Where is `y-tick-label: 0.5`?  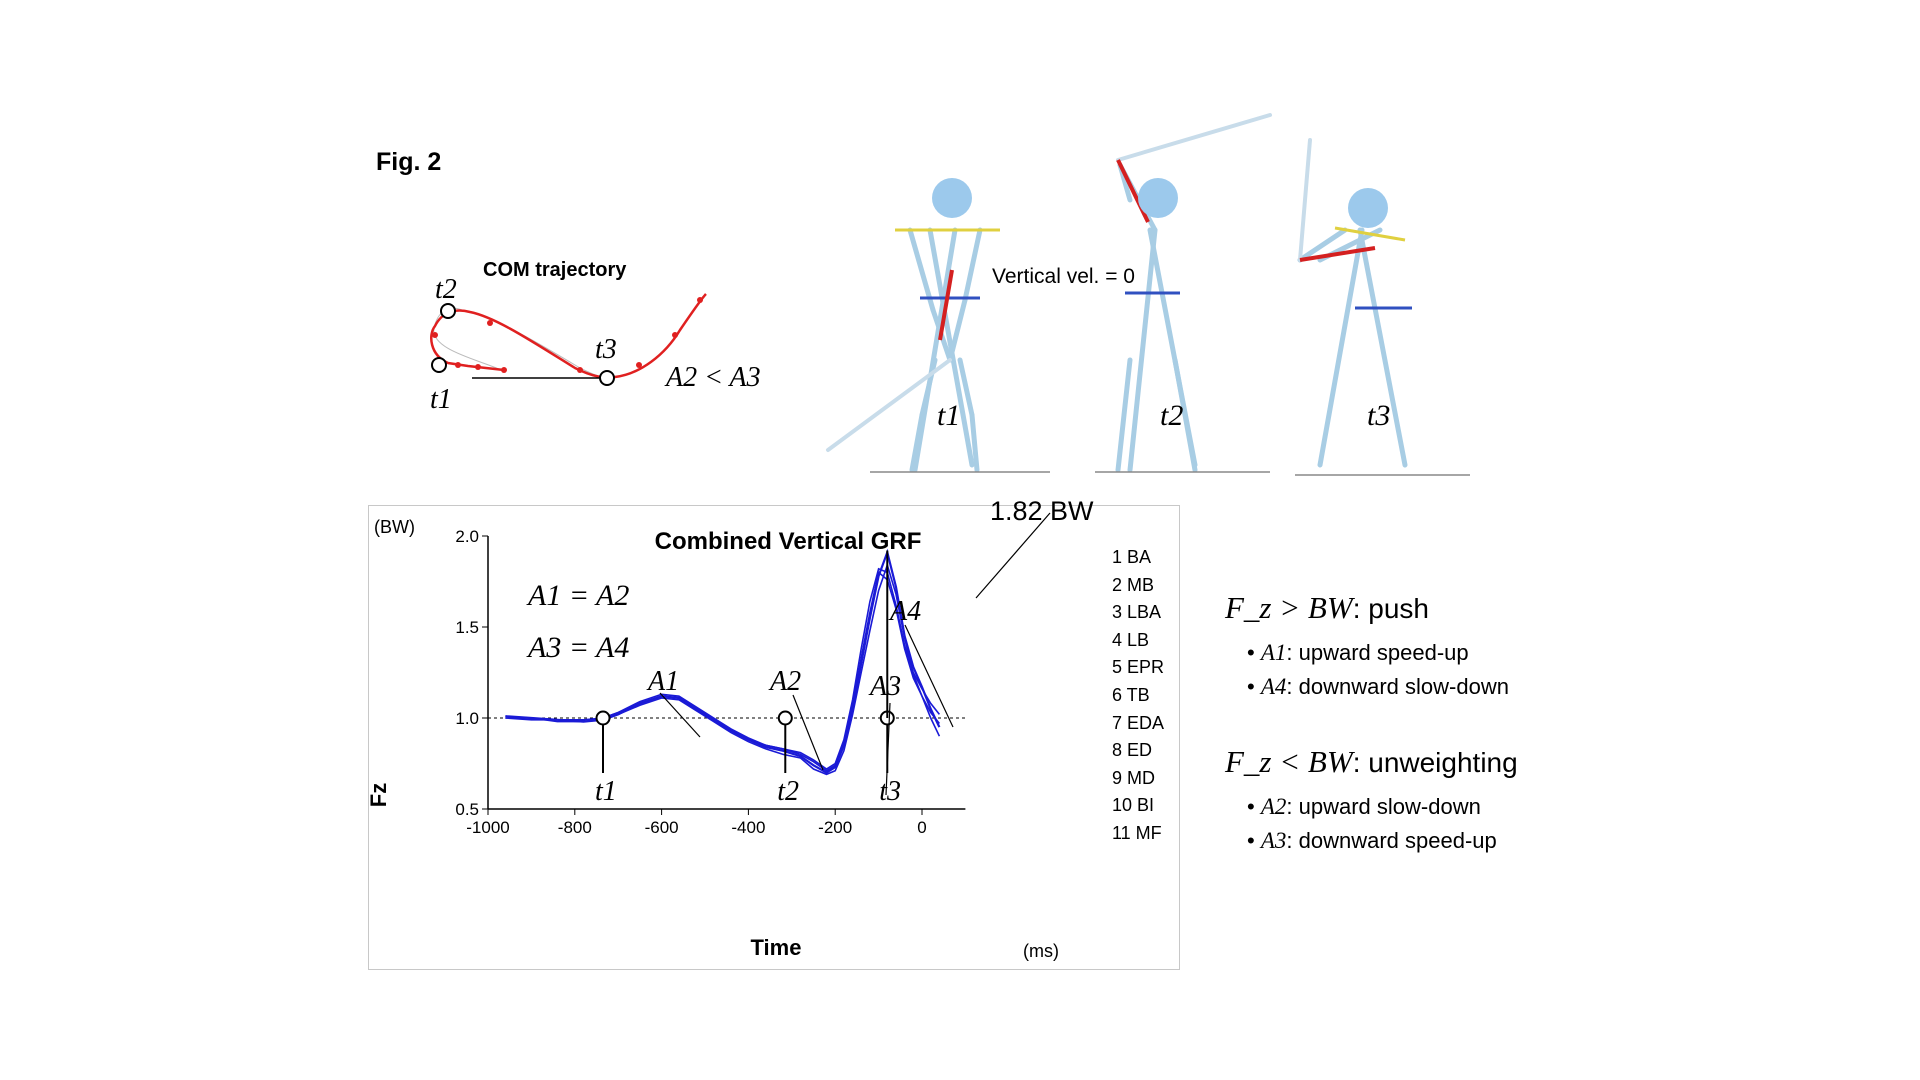
y-tick-label: 0.5 is located at coordinates (467, 809).